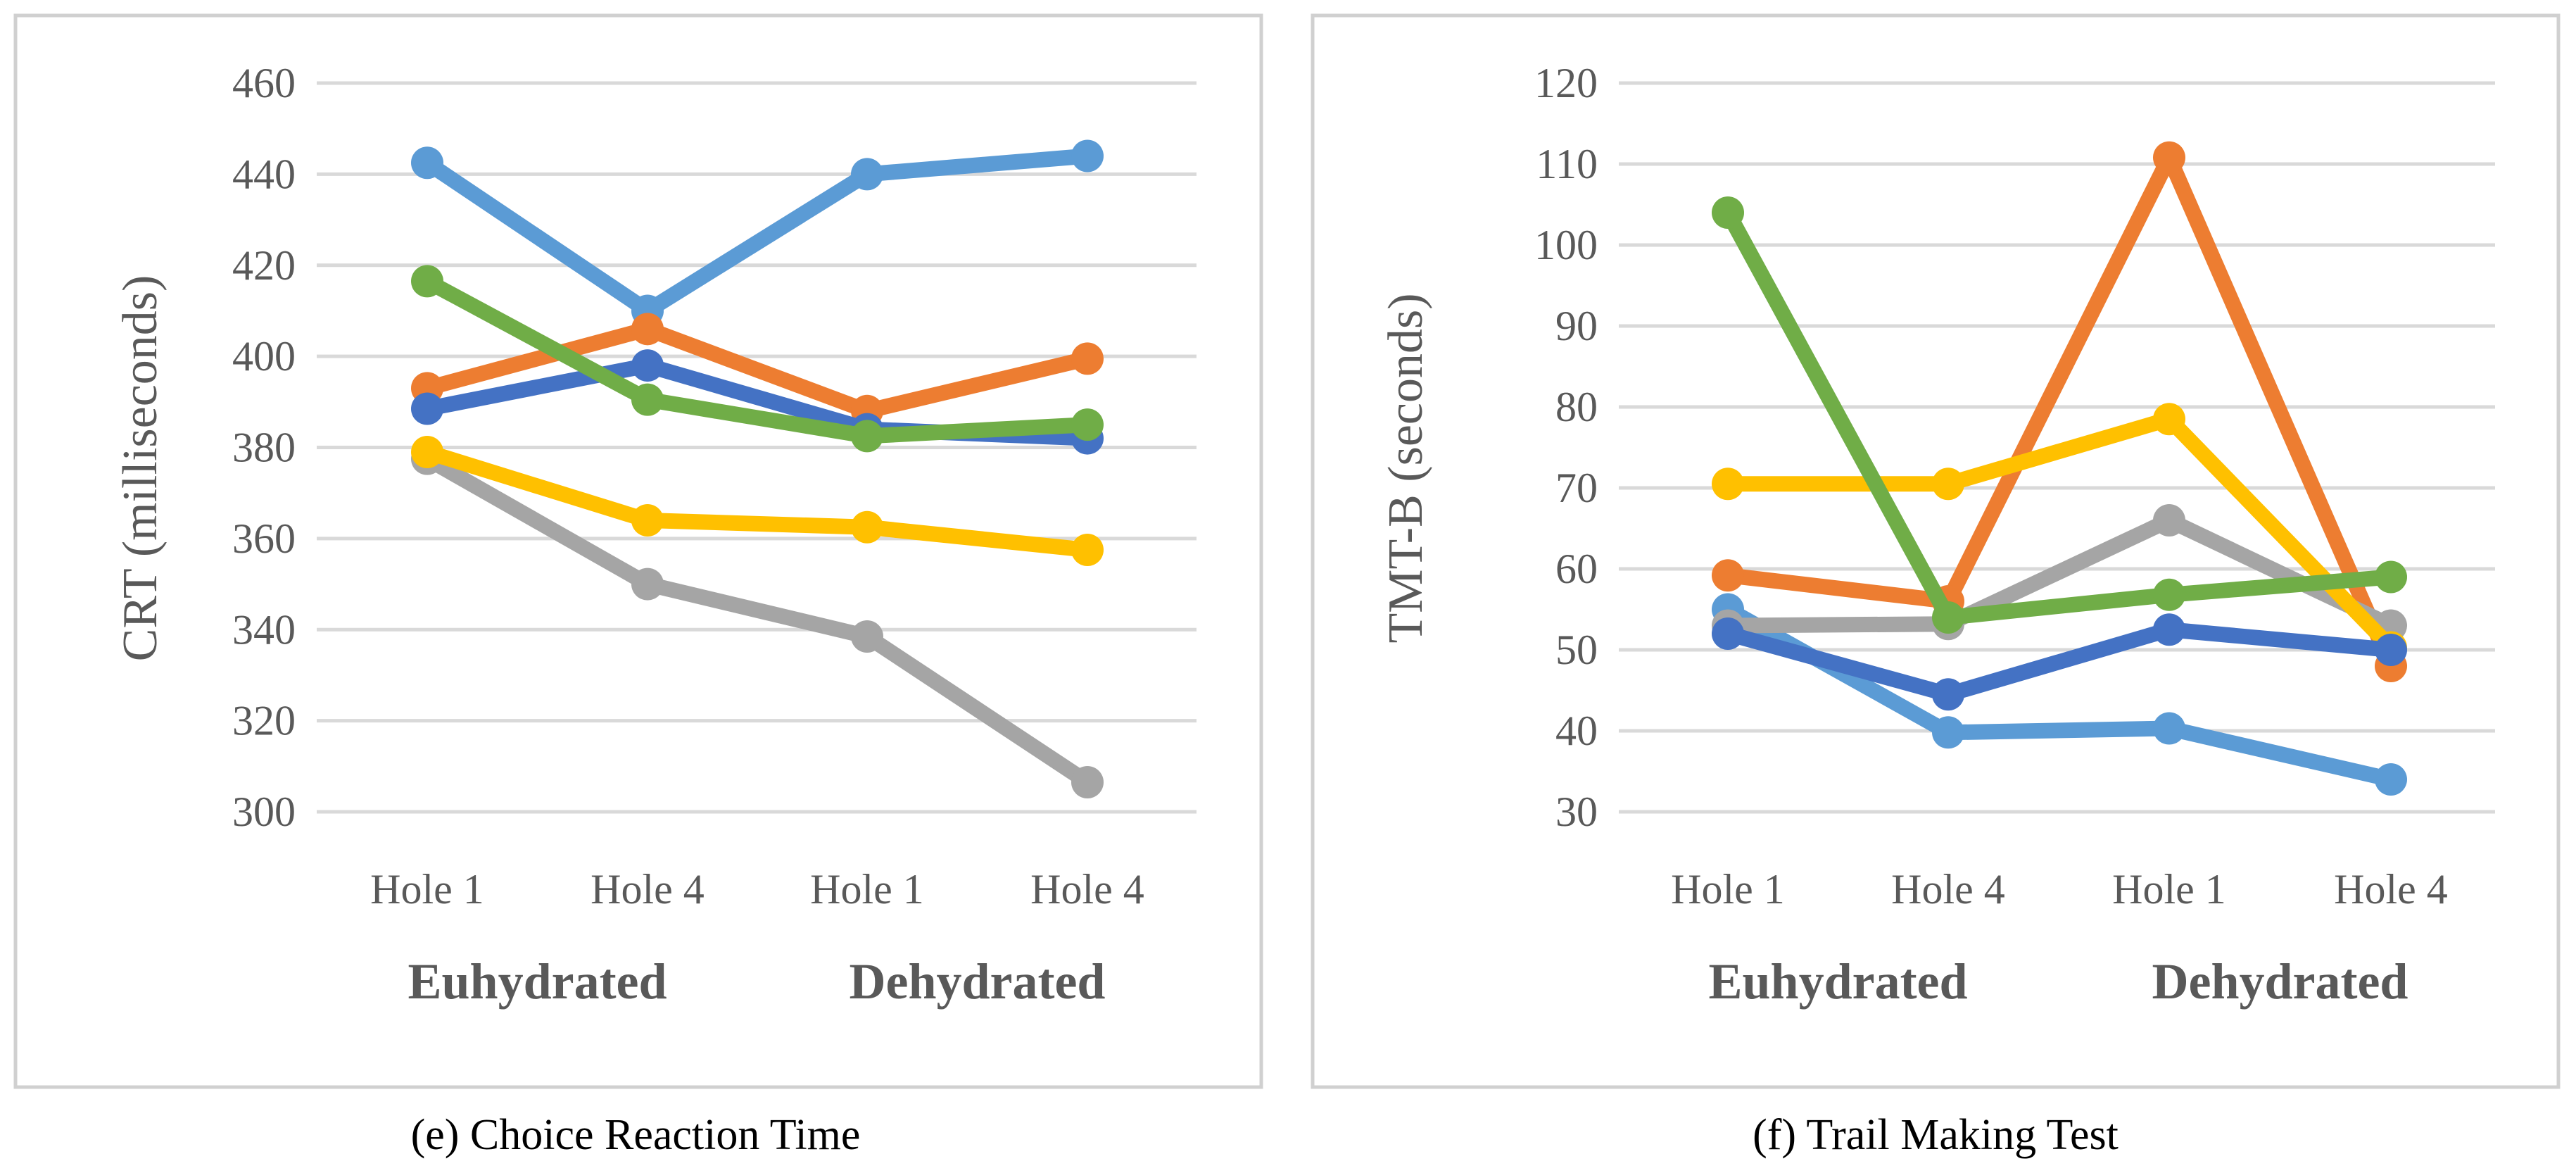 This screenshot has height=1173, width=2576. What do you see at coordinates (1936, 1135) in the screenshot?
I see `caption-f: (f) Trail Making Test` at bounding box center [1936, 1135].